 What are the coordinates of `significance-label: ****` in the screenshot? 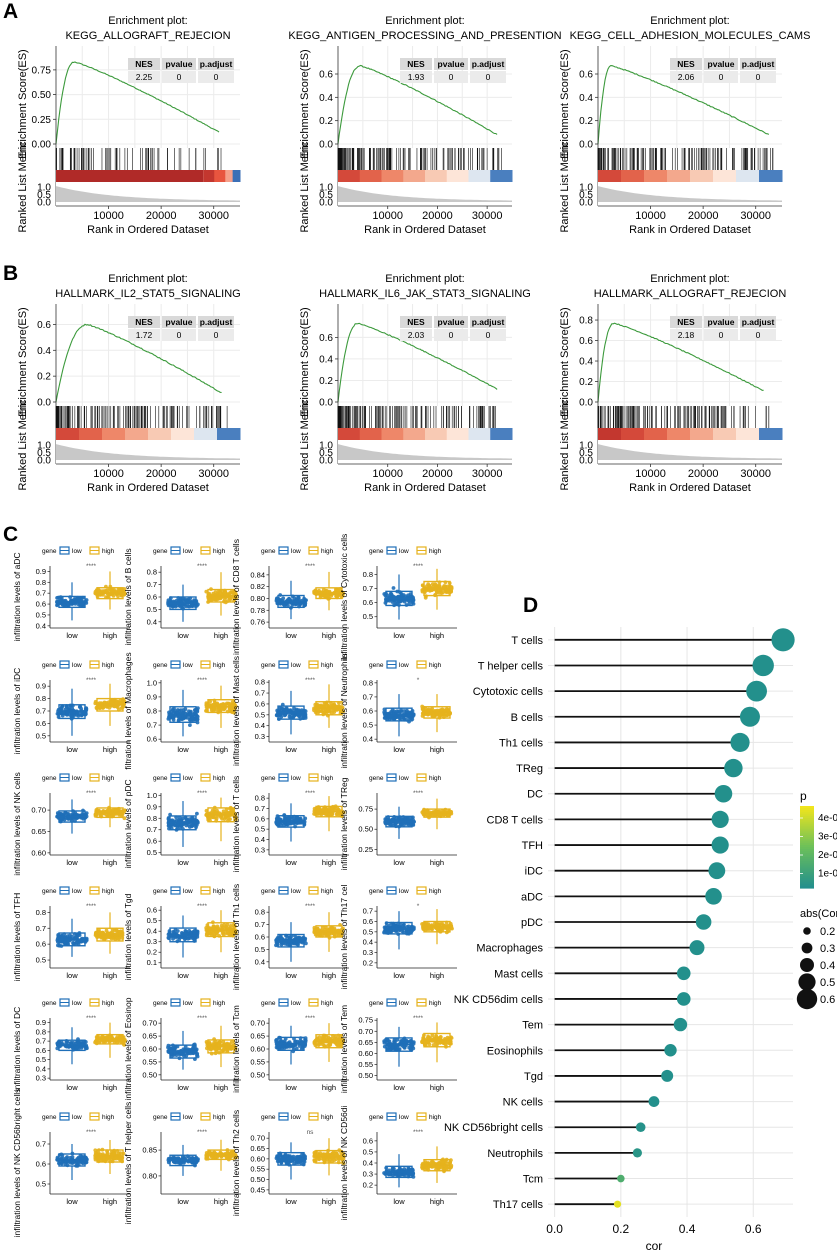 It's located at (418, 566).